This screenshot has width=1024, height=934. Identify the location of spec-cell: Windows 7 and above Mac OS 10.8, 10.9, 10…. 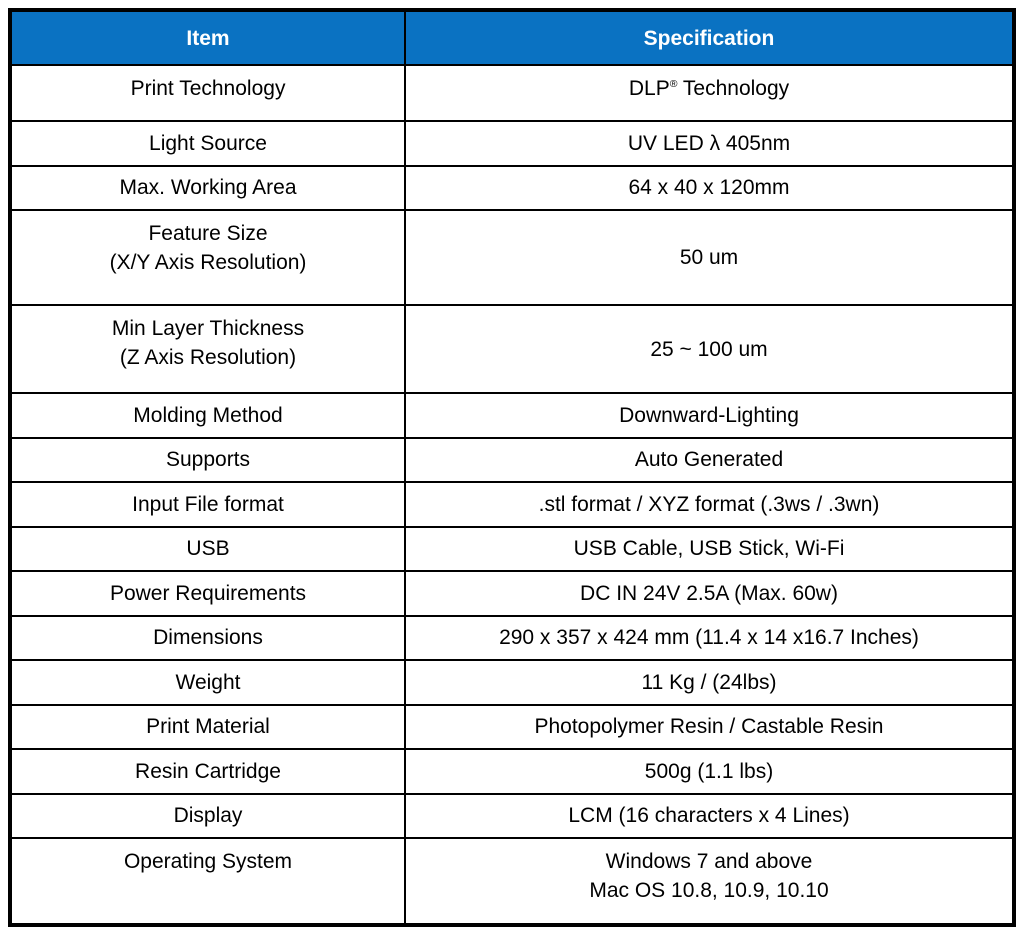
(709, 881).